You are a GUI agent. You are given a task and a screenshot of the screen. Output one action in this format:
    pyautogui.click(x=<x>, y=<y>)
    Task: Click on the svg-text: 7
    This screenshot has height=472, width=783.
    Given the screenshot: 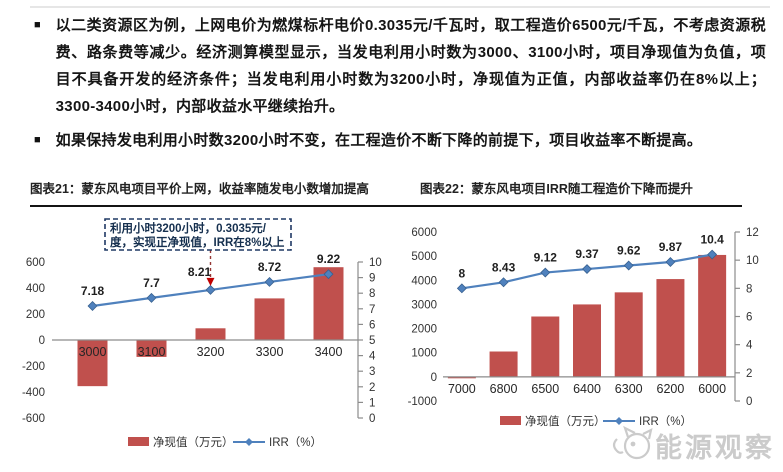 What is the action you would take?
    pyautogui.click(x=372, y=310)
    